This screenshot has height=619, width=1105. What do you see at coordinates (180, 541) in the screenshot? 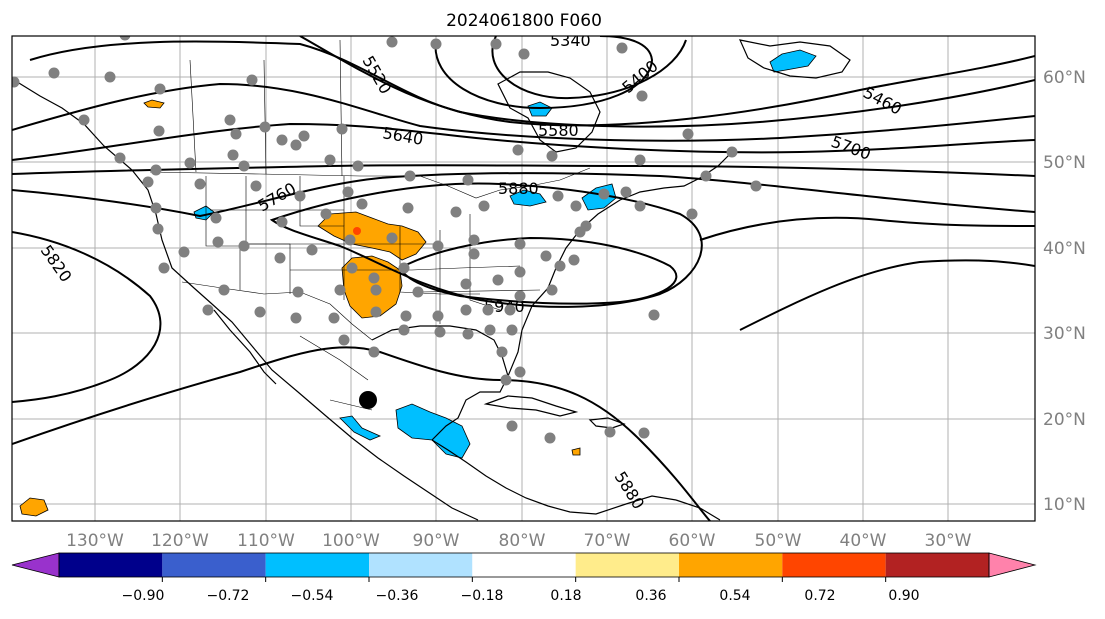
I see `lon-label-120w: 120°W` at bounding box center [180, 541].